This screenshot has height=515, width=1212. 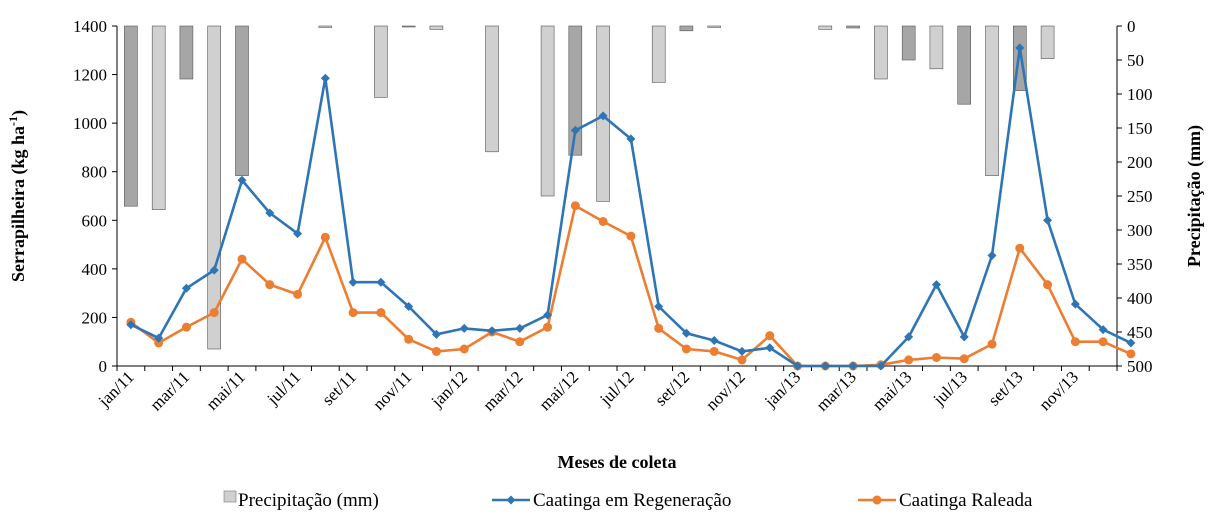 What do you see at coordinates (225, 390) in the screenshot?
I see `x-tick-label: mai/11` at bounding box center [225, 390].